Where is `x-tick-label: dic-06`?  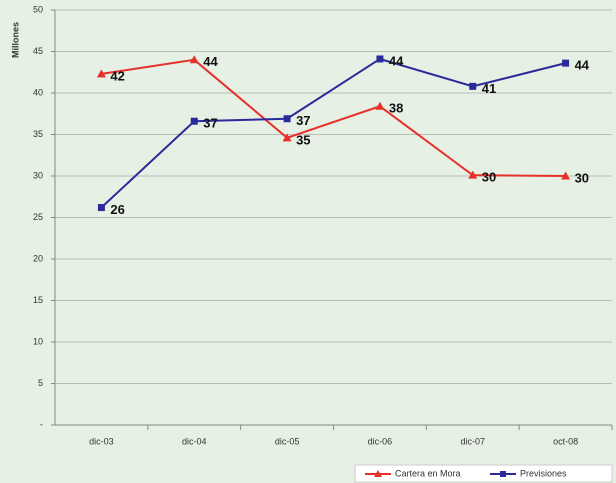
x-tick-label: dic-06 is located at coordinates (380, 441).